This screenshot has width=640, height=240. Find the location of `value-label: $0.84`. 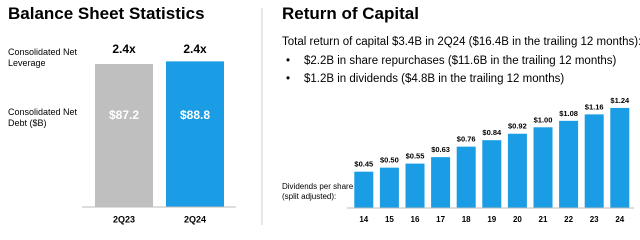

value-label: $0.84 is located at coordinates (492, 132).